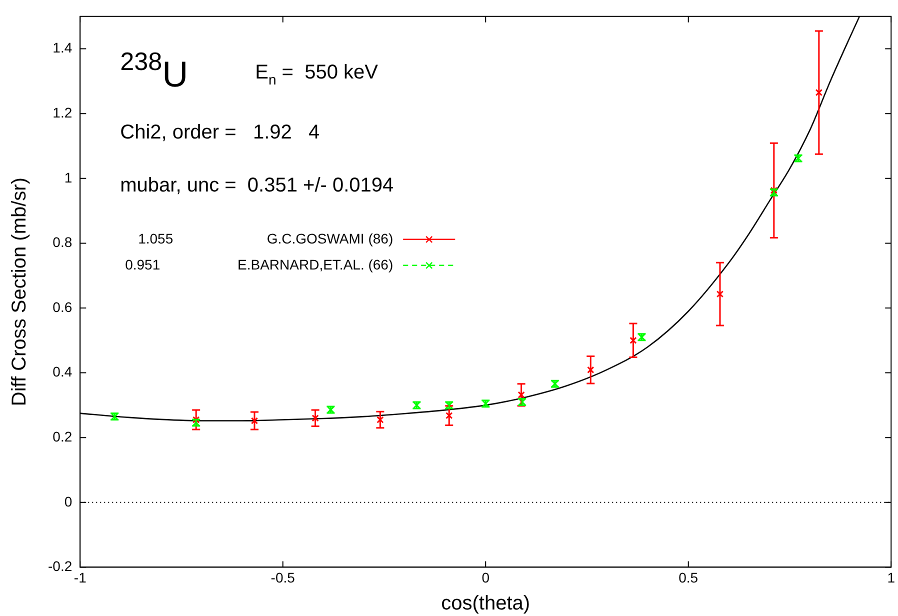 This screenshot has height=616, width=898. What do you see at coordinates (60, 566) in the screenshot?
I see `y-tick-label: -0.2` at bounding box center [60, 566].